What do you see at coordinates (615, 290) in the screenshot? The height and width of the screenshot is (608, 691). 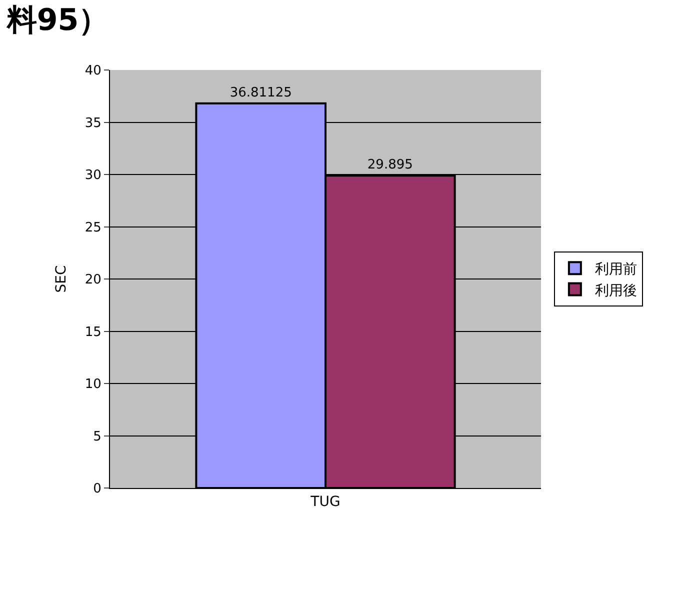 I see `legend-label: 利用後` at bounding box center [615, 290].